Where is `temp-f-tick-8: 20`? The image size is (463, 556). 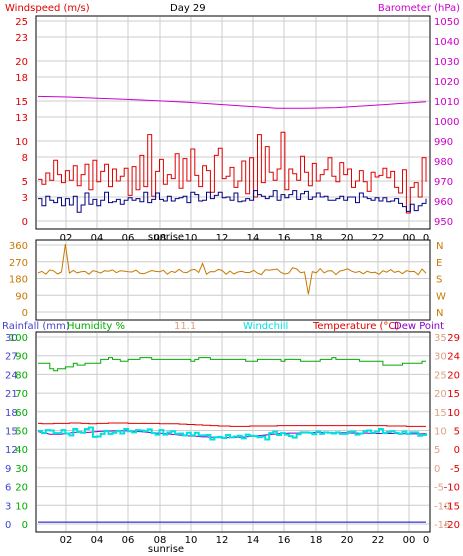
temp-f-tick-8: 20 is located at coordinates (453, 375).